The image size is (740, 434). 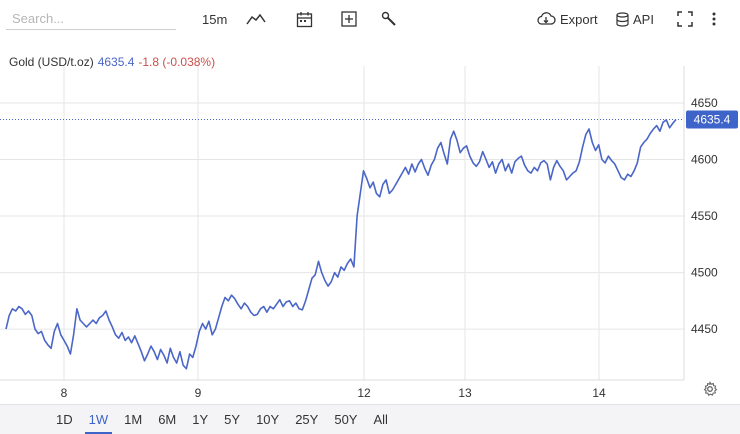 What do you see at coordinates (222, 419) in the screenshot?
I see `range-selector: 1D 1W 1M 6M 1Y 5Y 10Y 25Y 50Y All` at bounding box center [222, 419].